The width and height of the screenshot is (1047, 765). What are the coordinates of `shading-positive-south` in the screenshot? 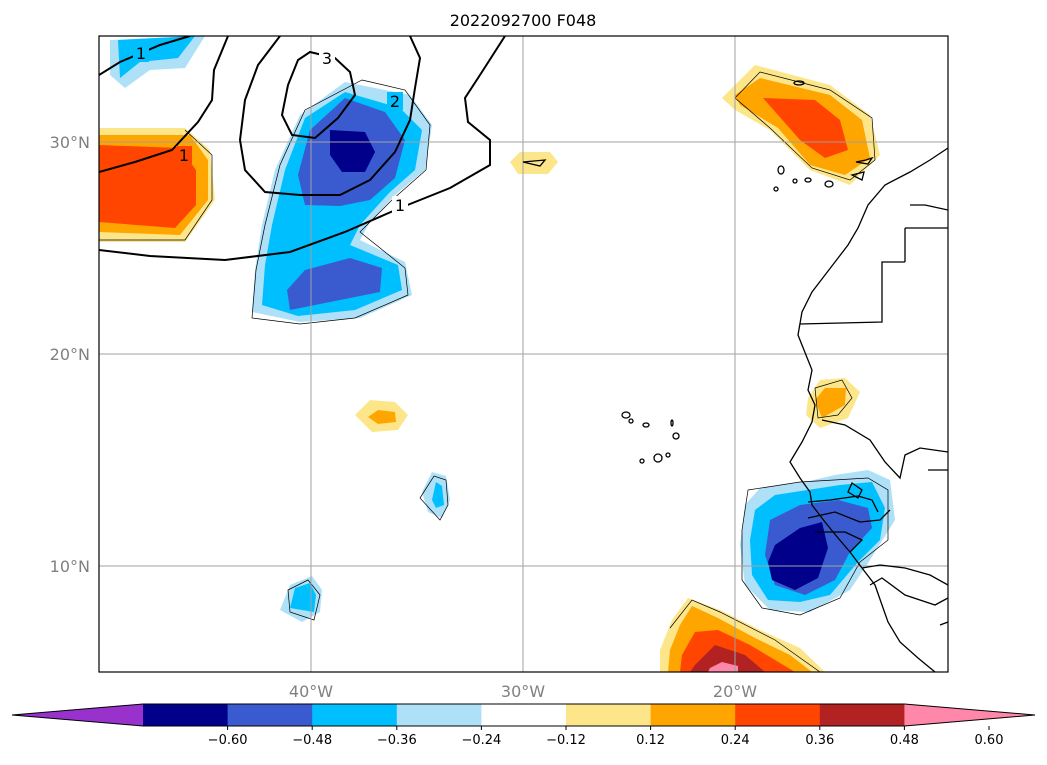 It's located at (742, 635).